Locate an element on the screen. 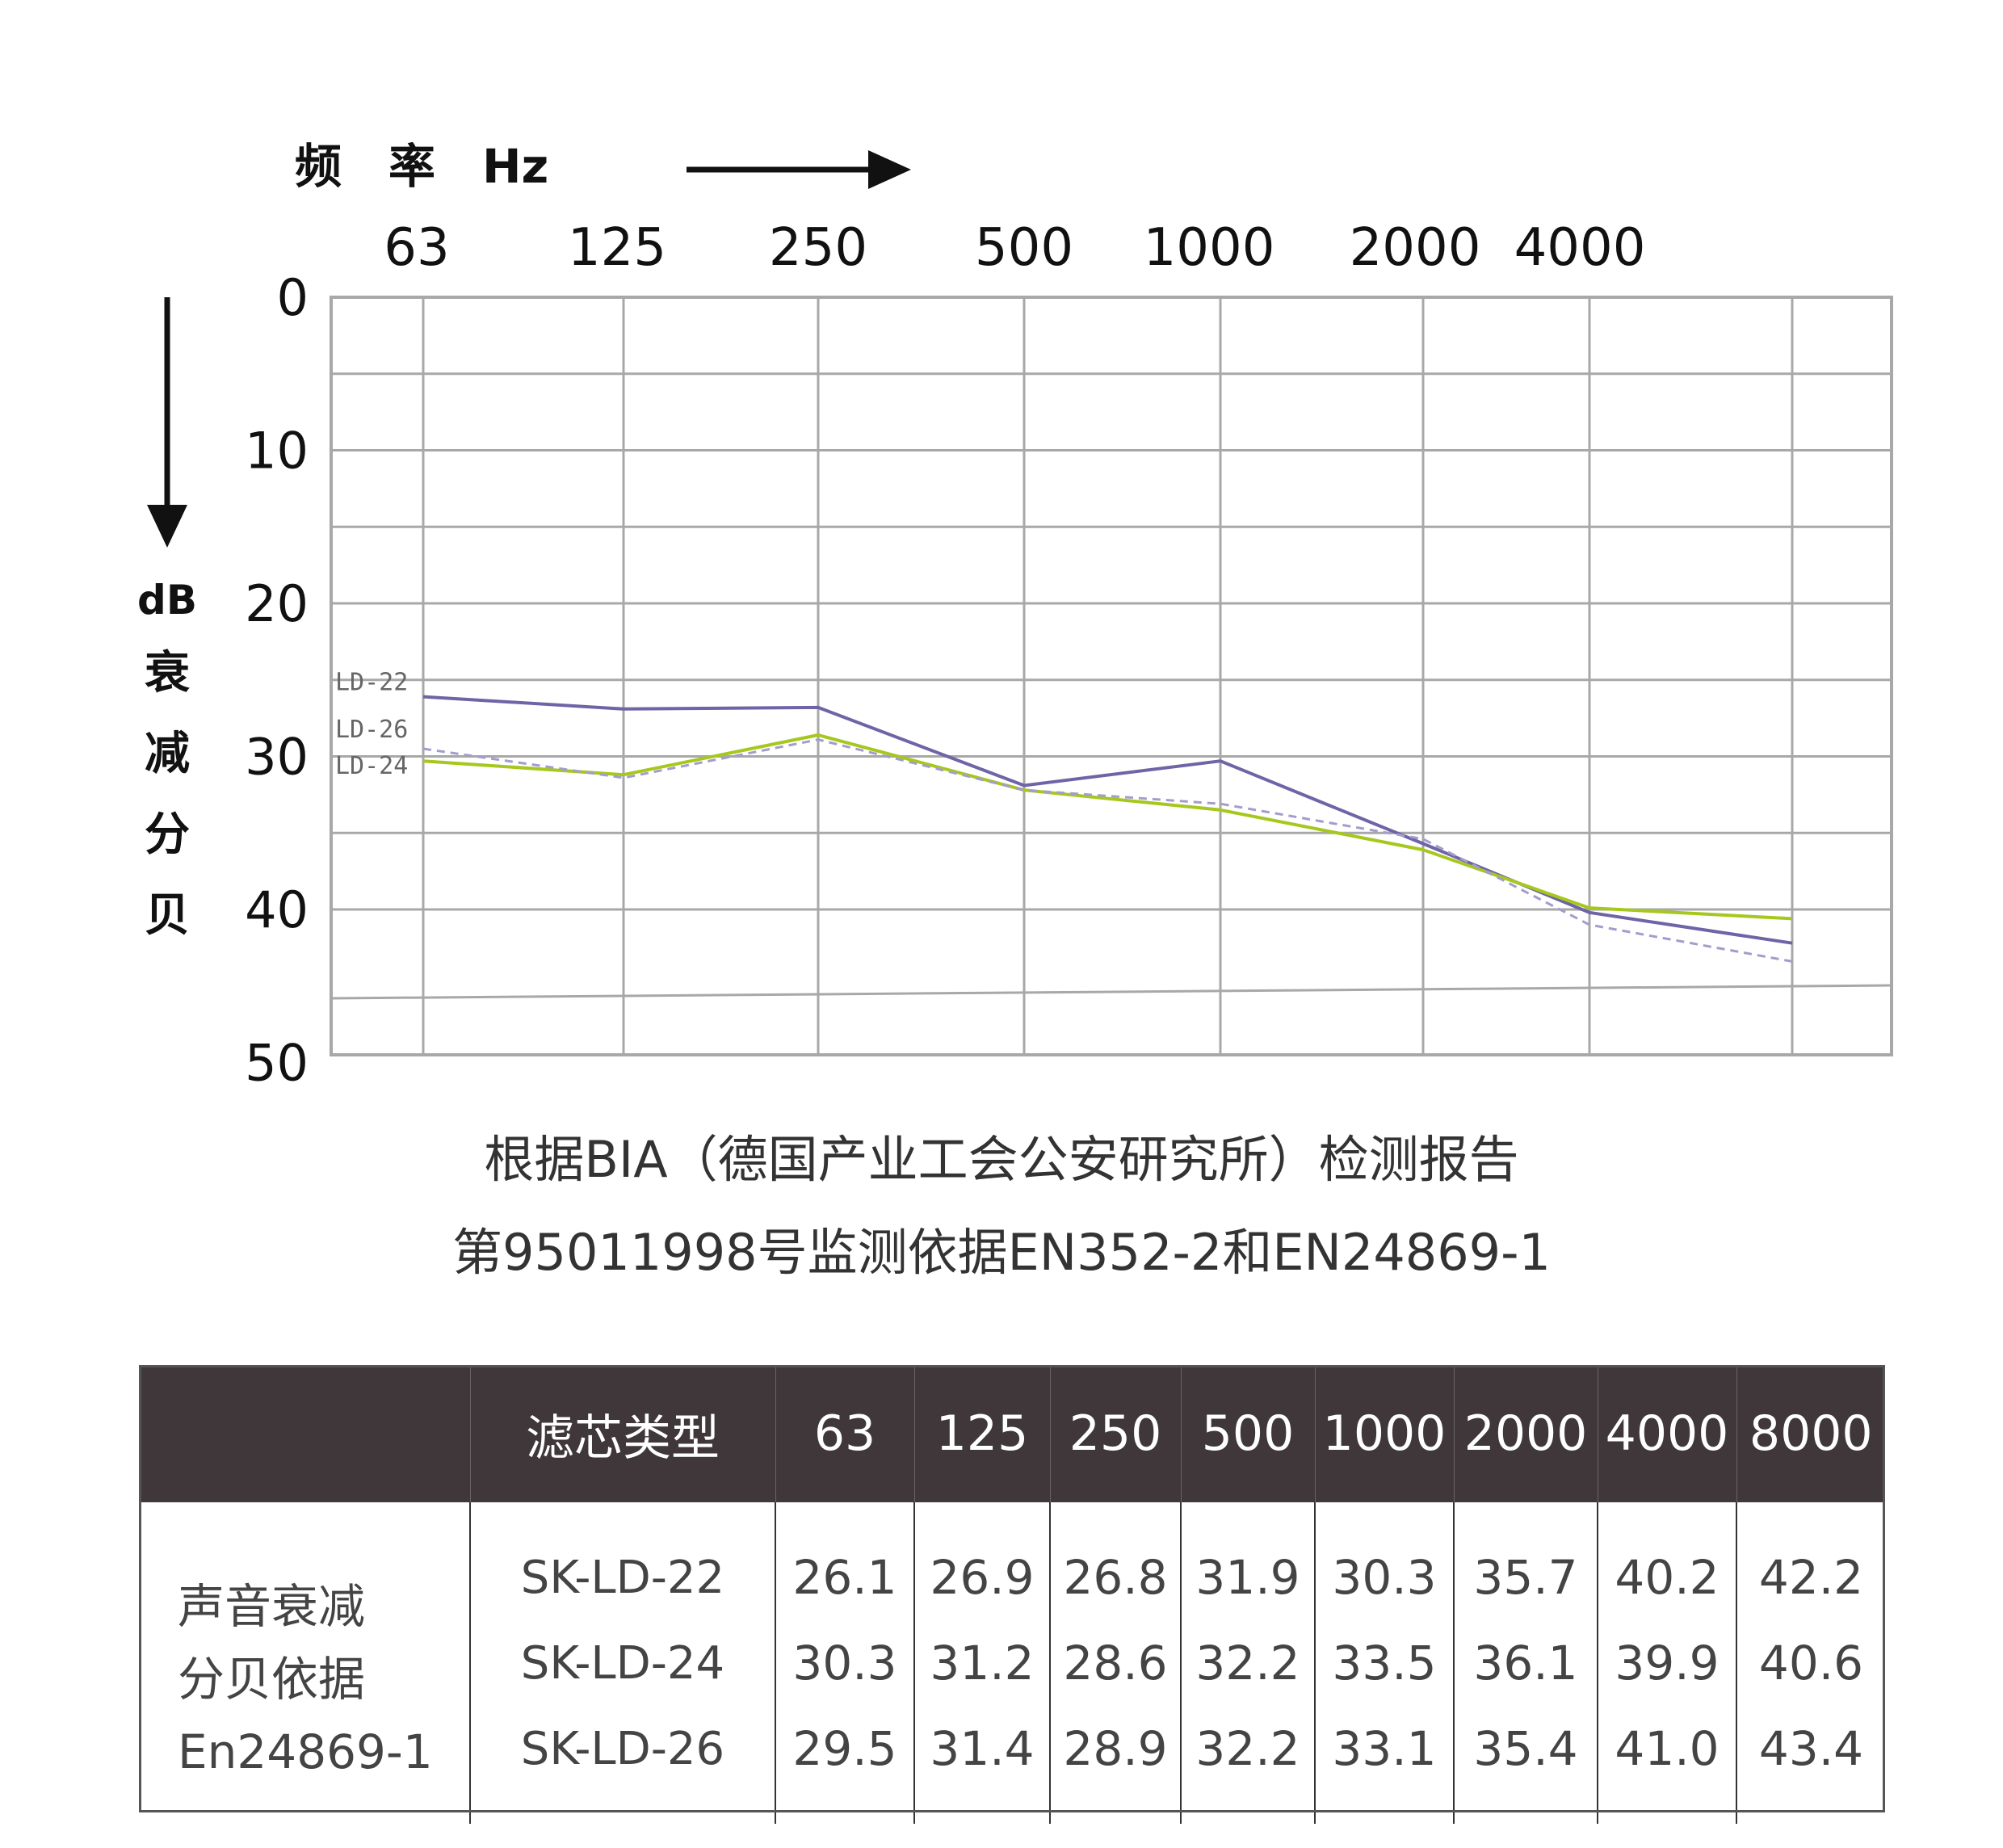  value-cell: 36.1 is located at coordinates (1525, 1663).